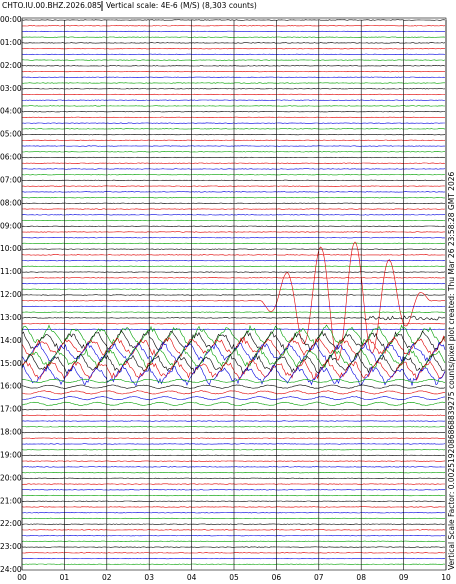 The image size is (456, 584). I want to click on x-tick-label: 03, so click(149, 577).